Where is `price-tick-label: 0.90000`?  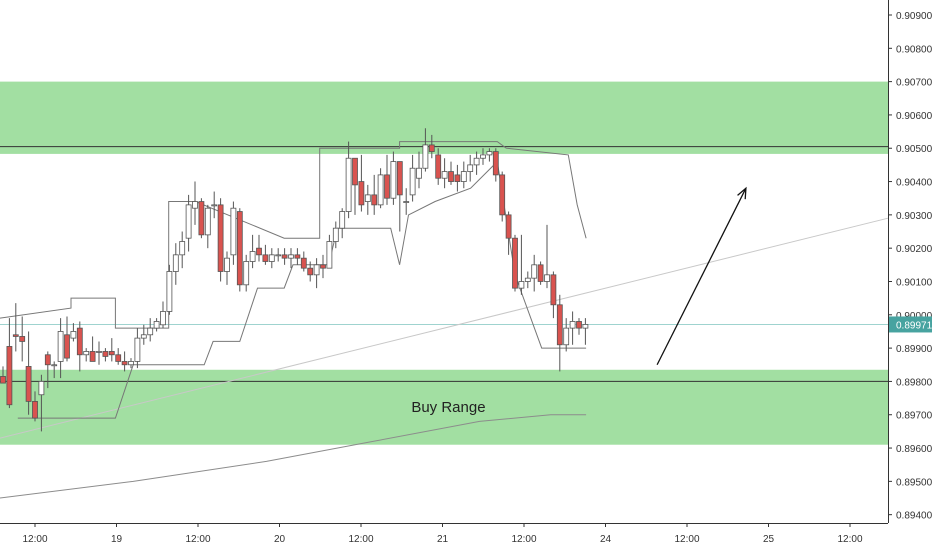
price-tick-label: 0.90000 is located at coordinates (914, 316).